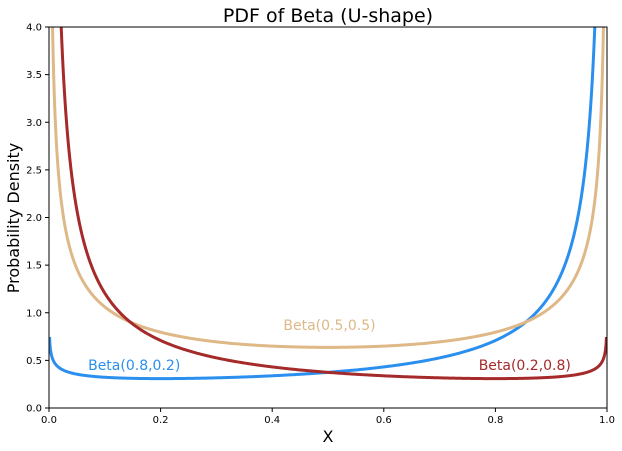 The height and width of the screenshot is (451, 622). Describe the element at coordinates (34, 170) in the screenshot. I see `y-tick-label-5: 2.5` at that location.